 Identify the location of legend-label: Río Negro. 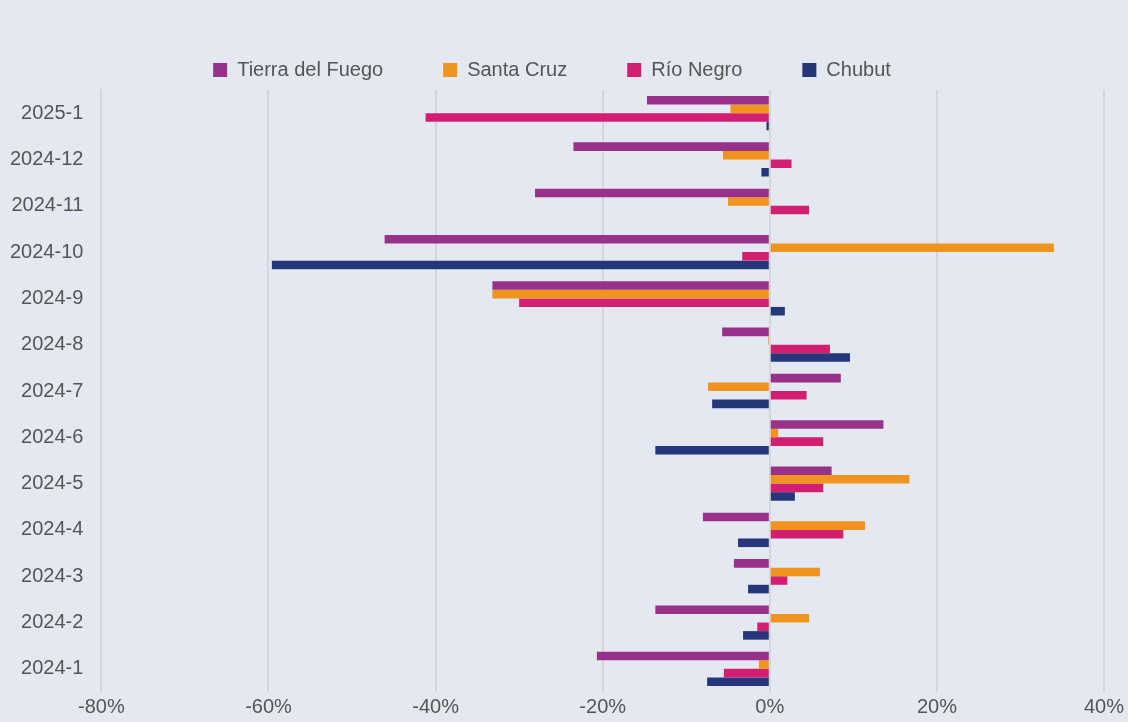
(697, 68).